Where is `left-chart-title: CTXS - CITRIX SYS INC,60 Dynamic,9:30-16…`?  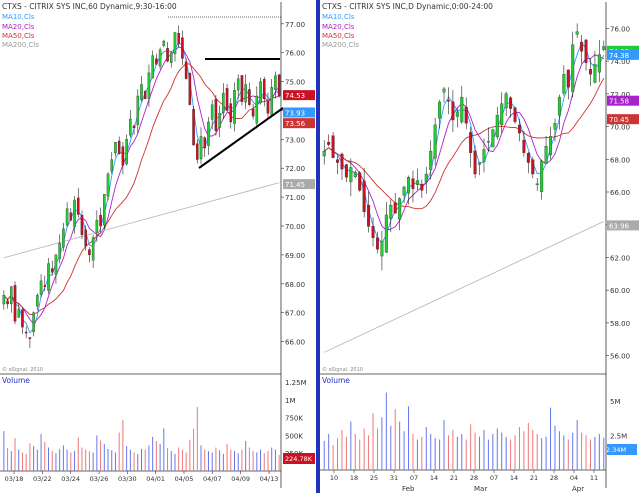 left-chart-title: CTXS - CITRIX SYS INC,60 Dynamic,9:30-16… is located at coordinates (89, 6).